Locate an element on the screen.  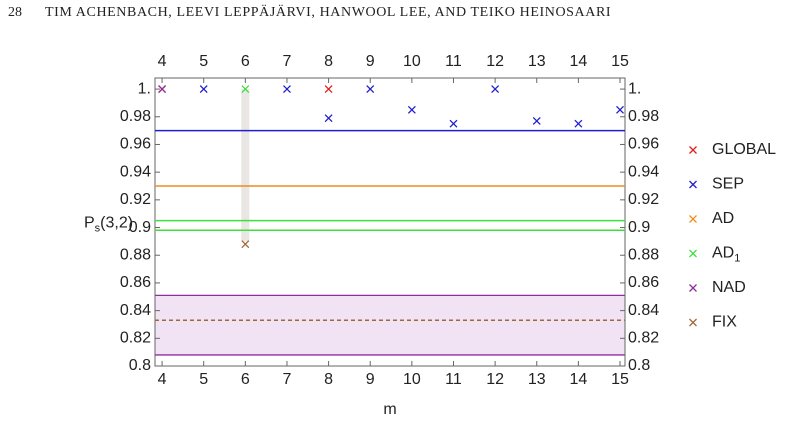
legend-label: FIX is located at coordinates (724, 322).